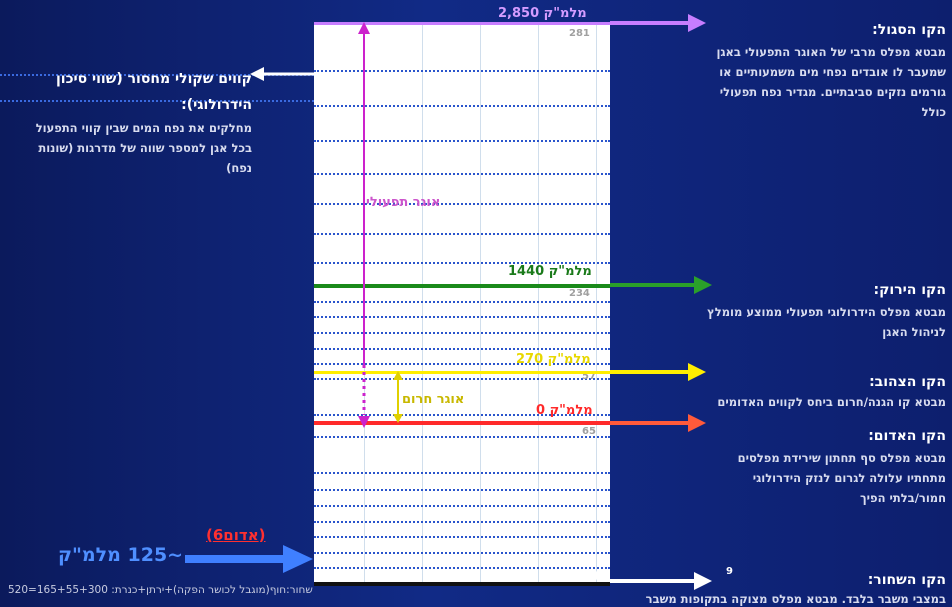 The image size is (952, 607). What do you see at coordinates (462, 423) in the screenshot?
I see `red-level-line` at bounding box center [462, 423].